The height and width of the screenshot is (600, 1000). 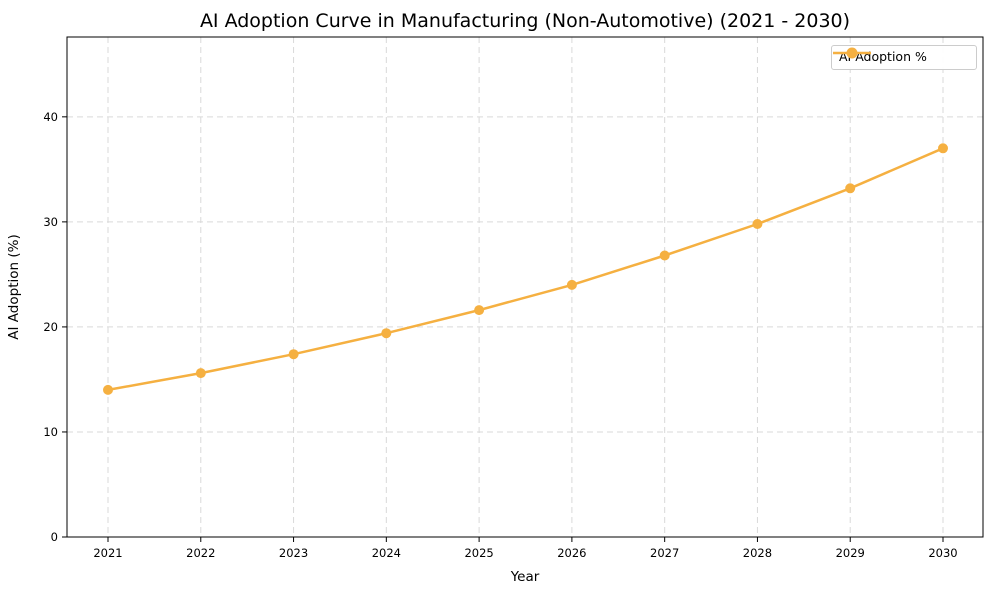 What do you see at coordinates (200, 553) in the screenshot?
I see `x-tick-label: 2022` at bounding box center [200, 553].